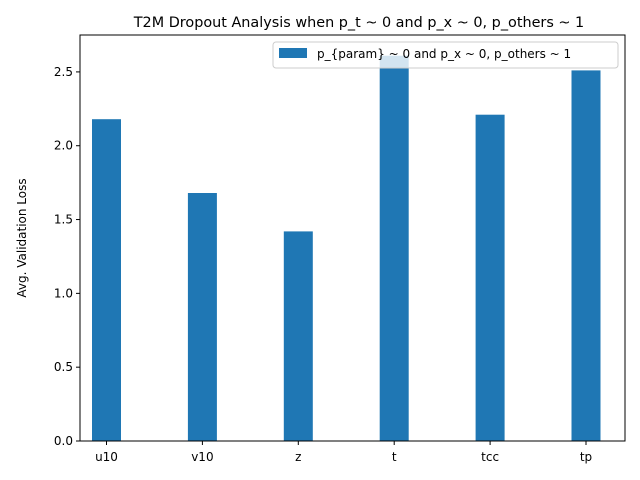 Image resolution: width=640 pixels, height=480 pixels. I want to click on y-tick-label: 1.0, so click(63, 293).